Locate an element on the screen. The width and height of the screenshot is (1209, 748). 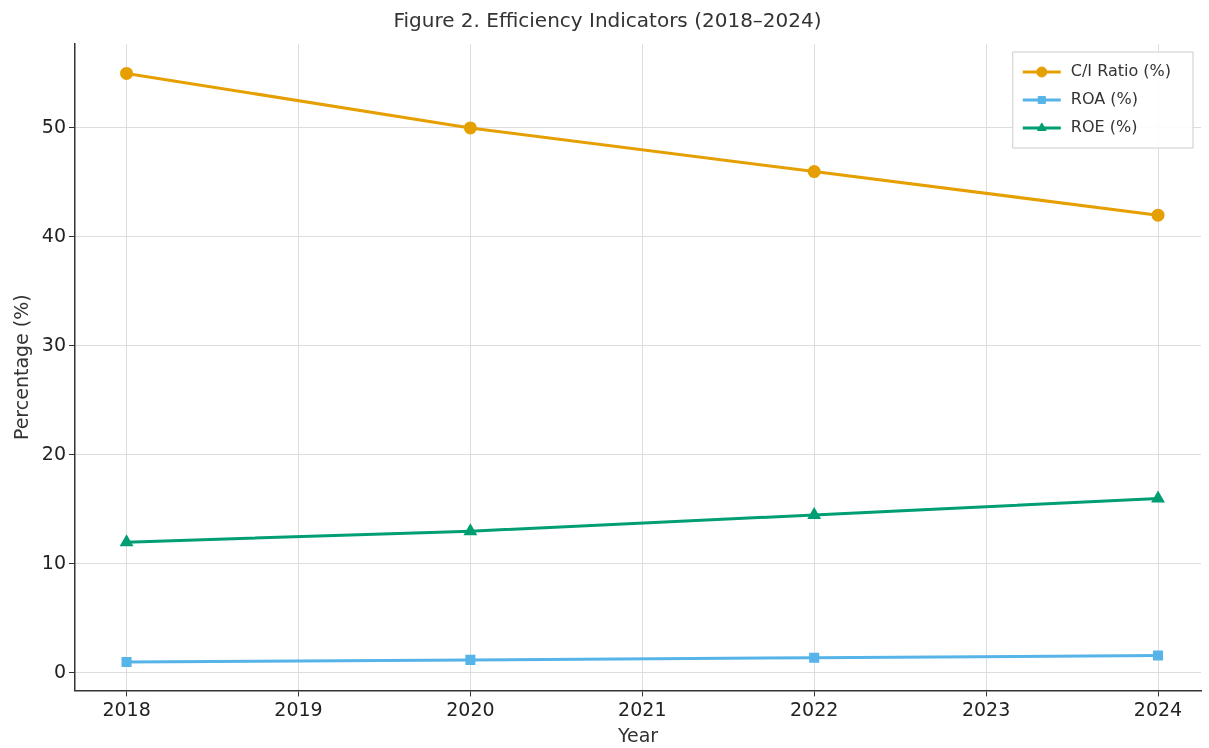
y-tick-label: 20 is located at coordinates (53, 452).